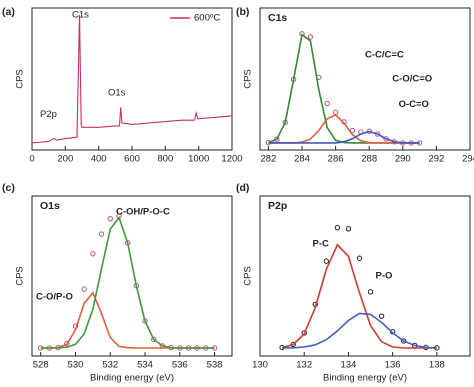  Describe the element at coordinates (215, 365) in the screenshot. I see `x-tick-label: 538` at that location.